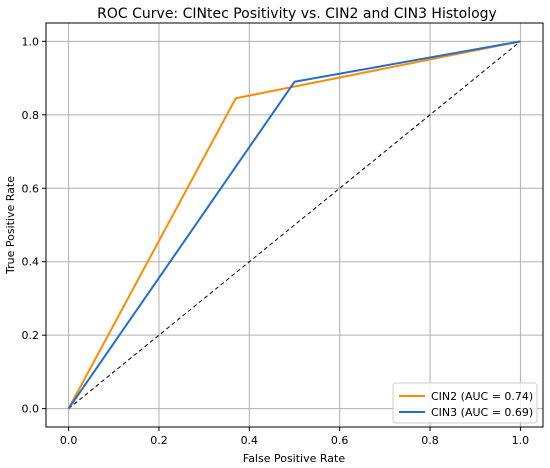 This screenshot has width=550, height=468. Describe the element at coordinates (10, 225) in the screenshot. I see `y-axis-label: True Positive Rate` at that location.